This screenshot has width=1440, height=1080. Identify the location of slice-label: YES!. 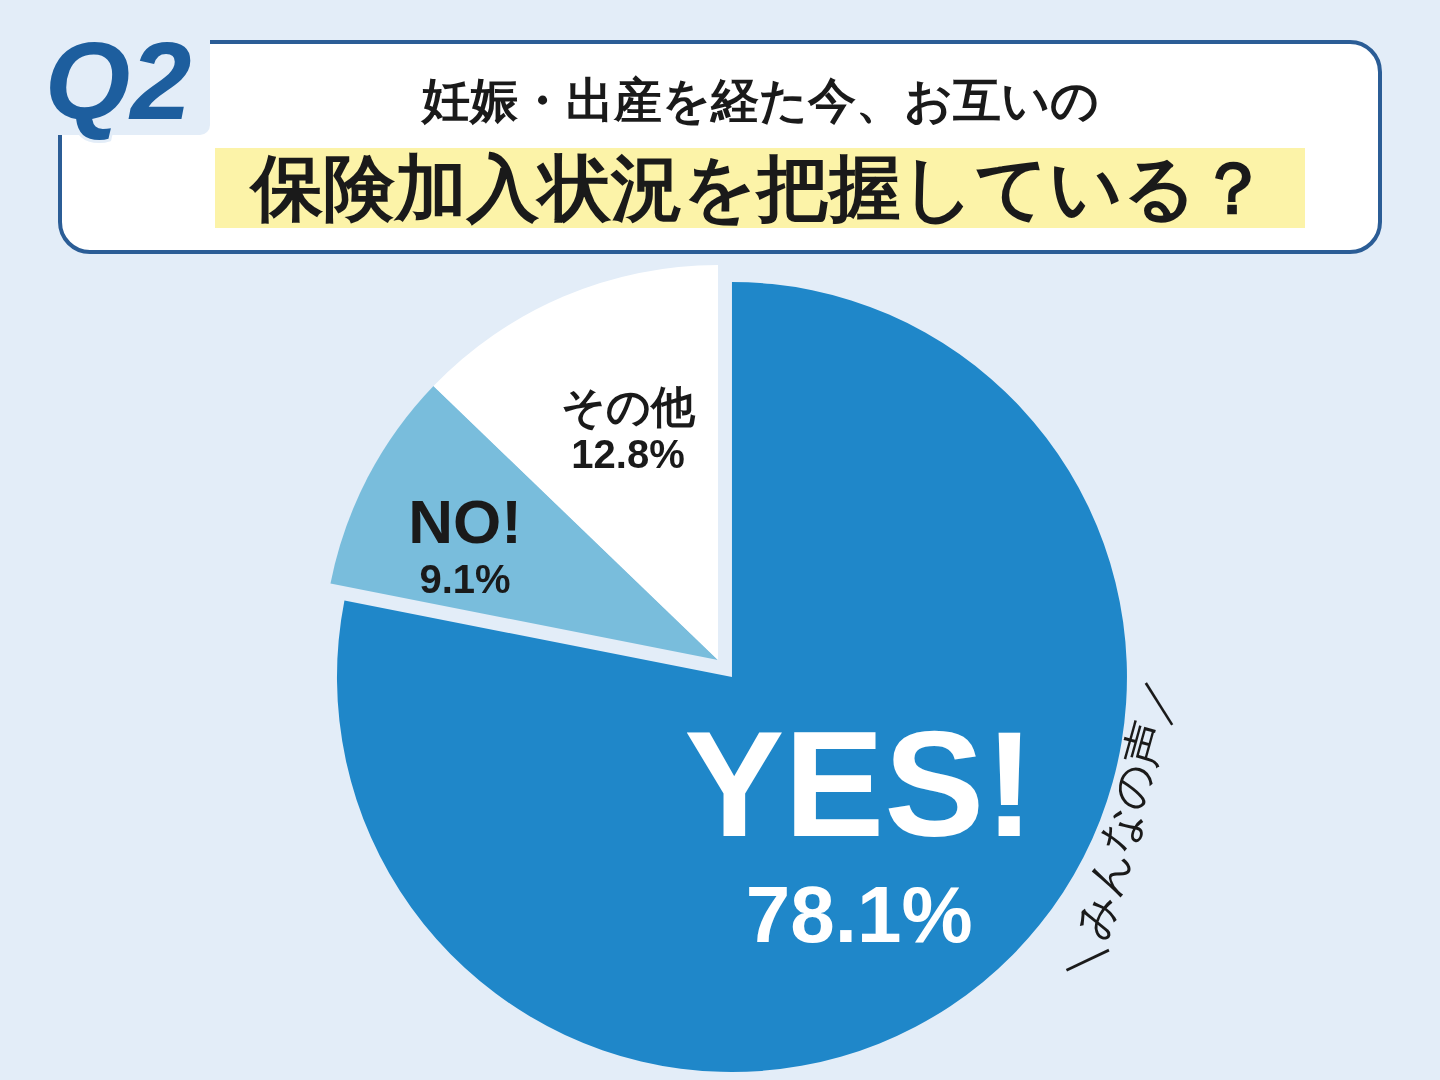
(859, 783).